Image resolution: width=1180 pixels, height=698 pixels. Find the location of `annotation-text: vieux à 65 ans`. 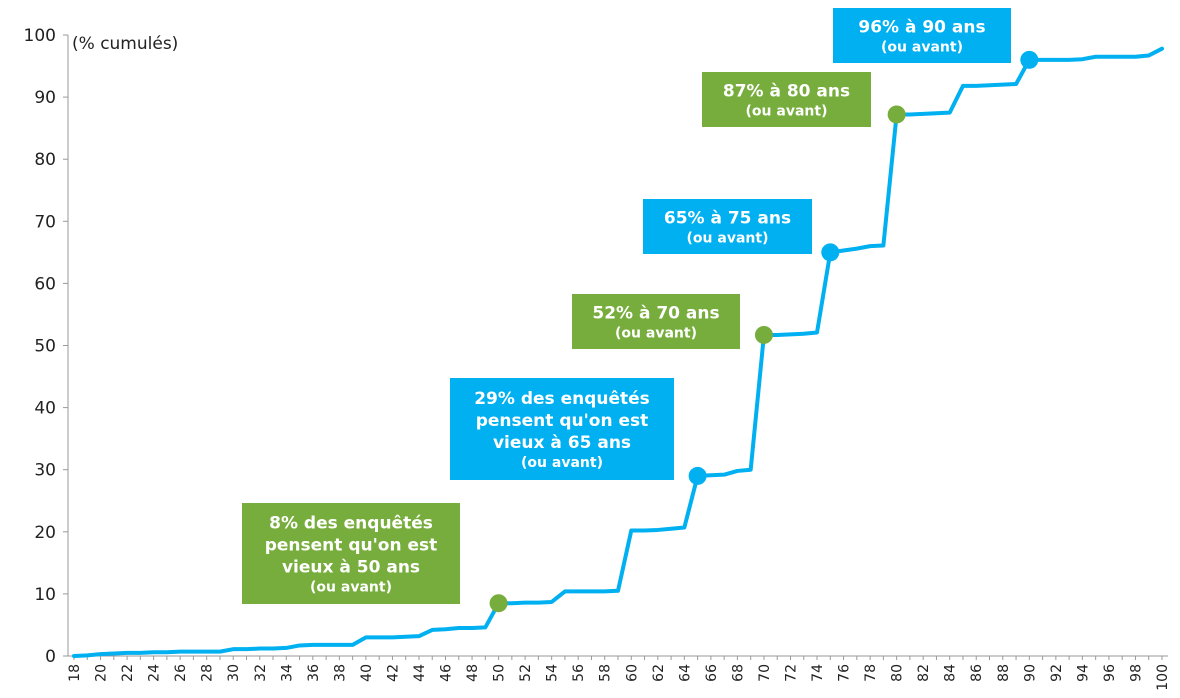

annotation-text: vieux à 65 ans is located at coordinates (562, 443).